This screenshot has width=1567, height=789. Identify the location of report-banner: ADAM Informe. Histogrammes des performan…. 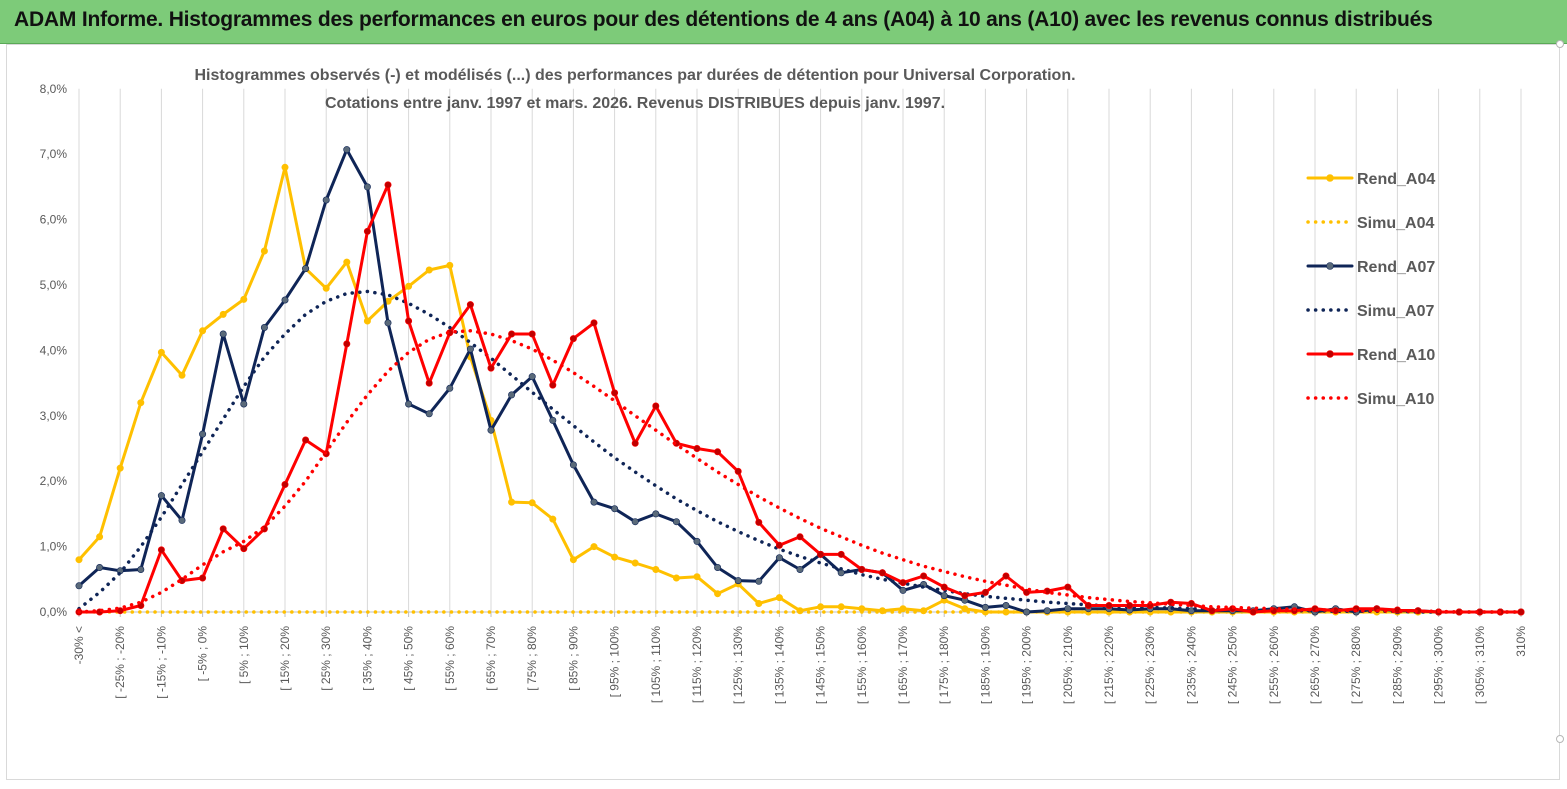
(783, 22).